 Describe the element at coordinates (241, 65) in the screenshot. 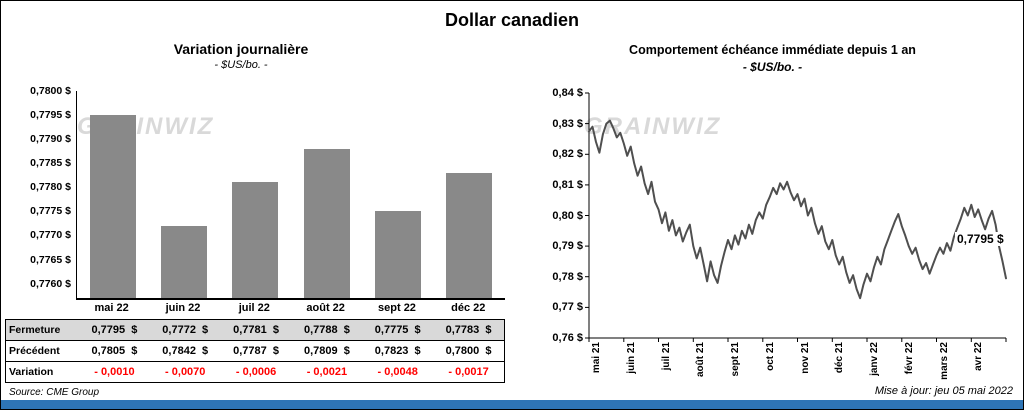

I see `bar-chart-subtitle: - $US/bo. -` at that location.